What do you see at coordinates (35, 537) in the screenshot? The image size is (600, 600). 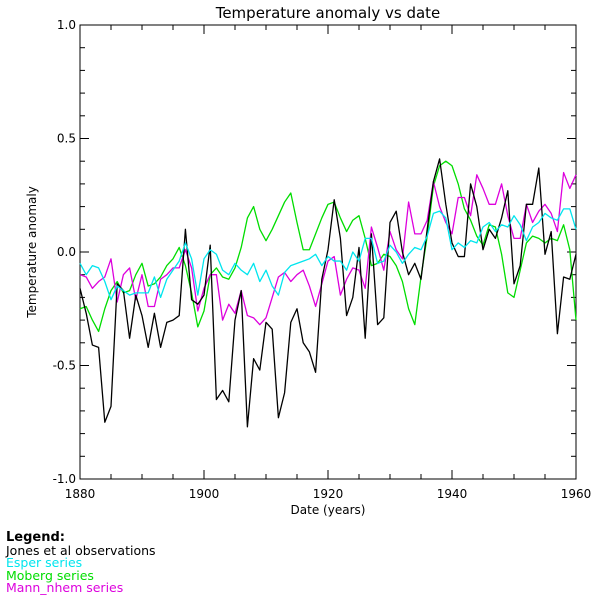 I see `legend-heading: Legend:` at bounding box center [35, 537].